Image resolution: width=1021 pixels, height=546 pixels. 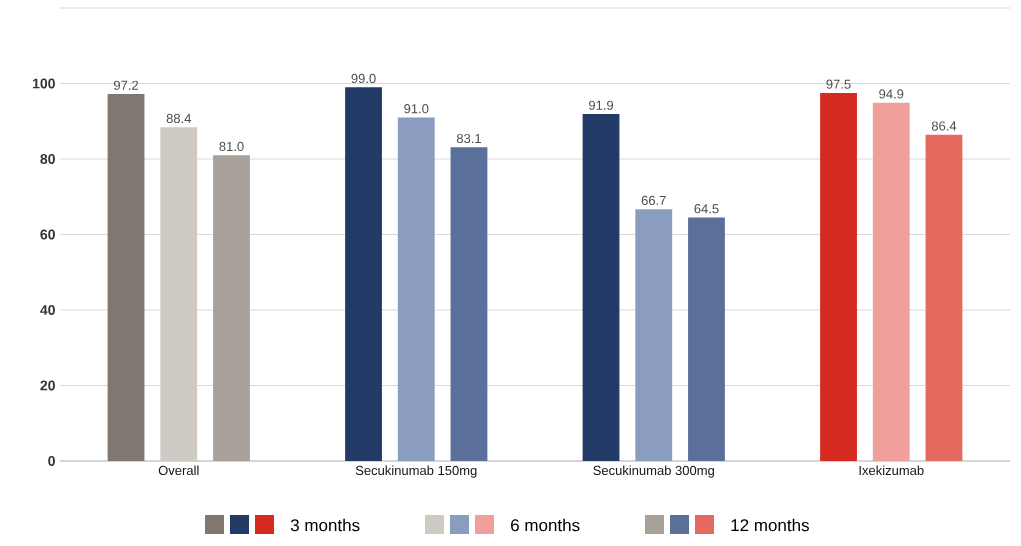 What do you see at coordinates (47, 234) in the screenshot?
I see `y-tick-label: 60` at bounding box center [47, 234].